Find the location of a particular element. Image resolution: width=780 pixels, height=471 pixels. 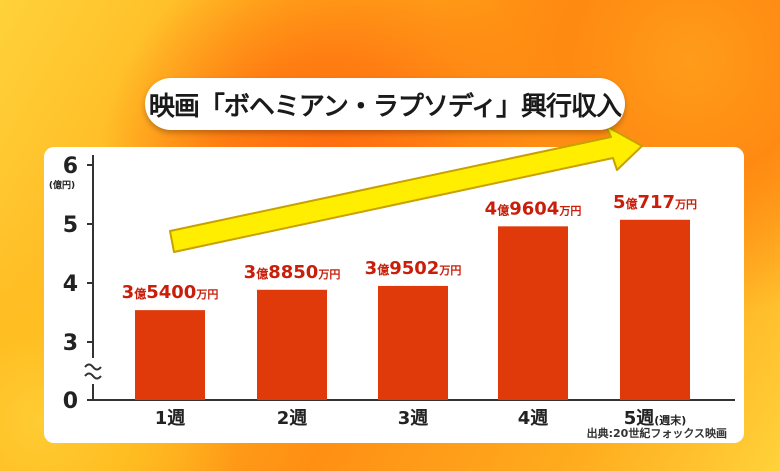

data-label: 3億5400万円 is located at coordinates (170, 292).